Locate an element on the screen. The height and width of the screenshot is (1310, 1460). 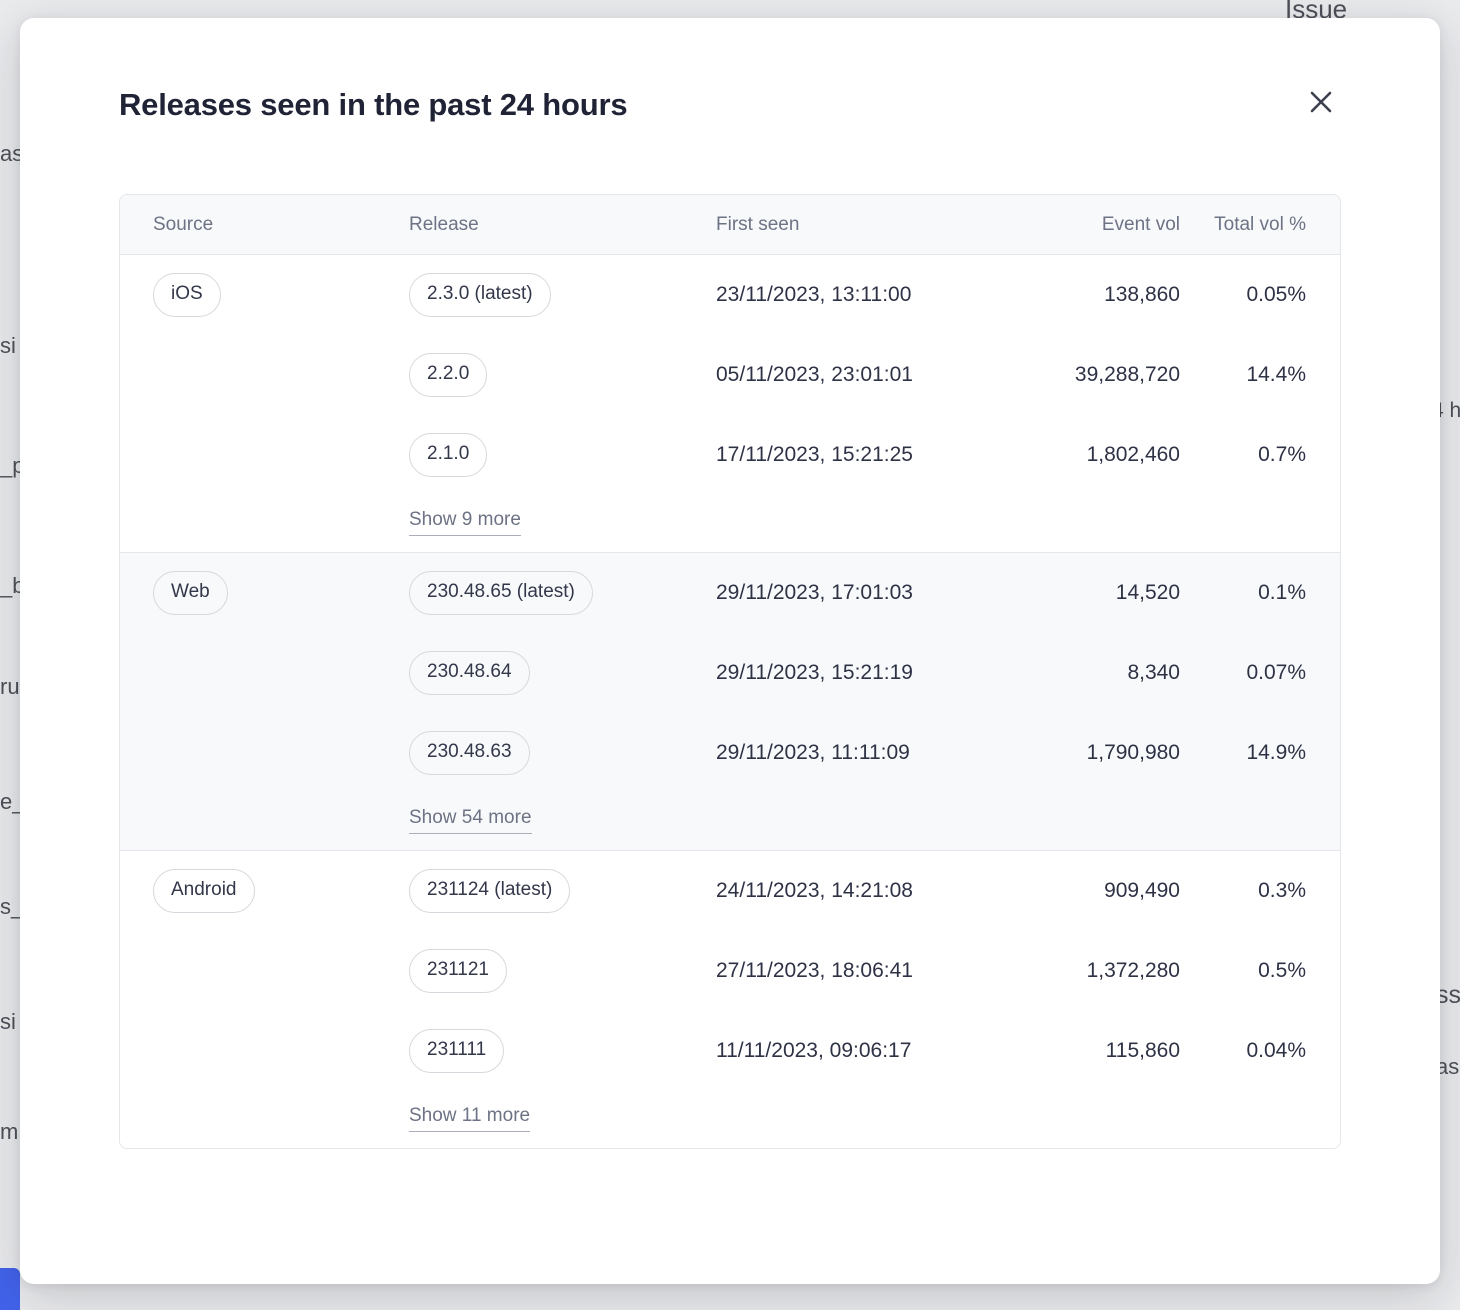
first-seen-value: 29/11/2023, 15:21:19 is located at coordinates (814, 672).